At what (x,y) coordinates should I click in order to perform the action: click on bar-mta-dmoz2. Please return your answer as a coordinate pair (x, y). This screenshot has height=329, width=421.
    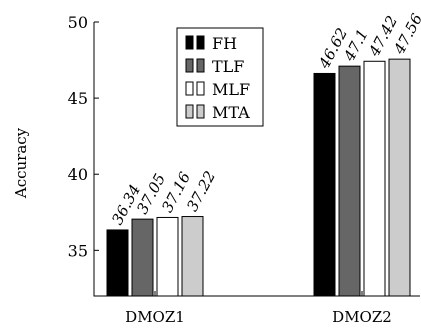
    Looking at the image, I should click on (399, 177).